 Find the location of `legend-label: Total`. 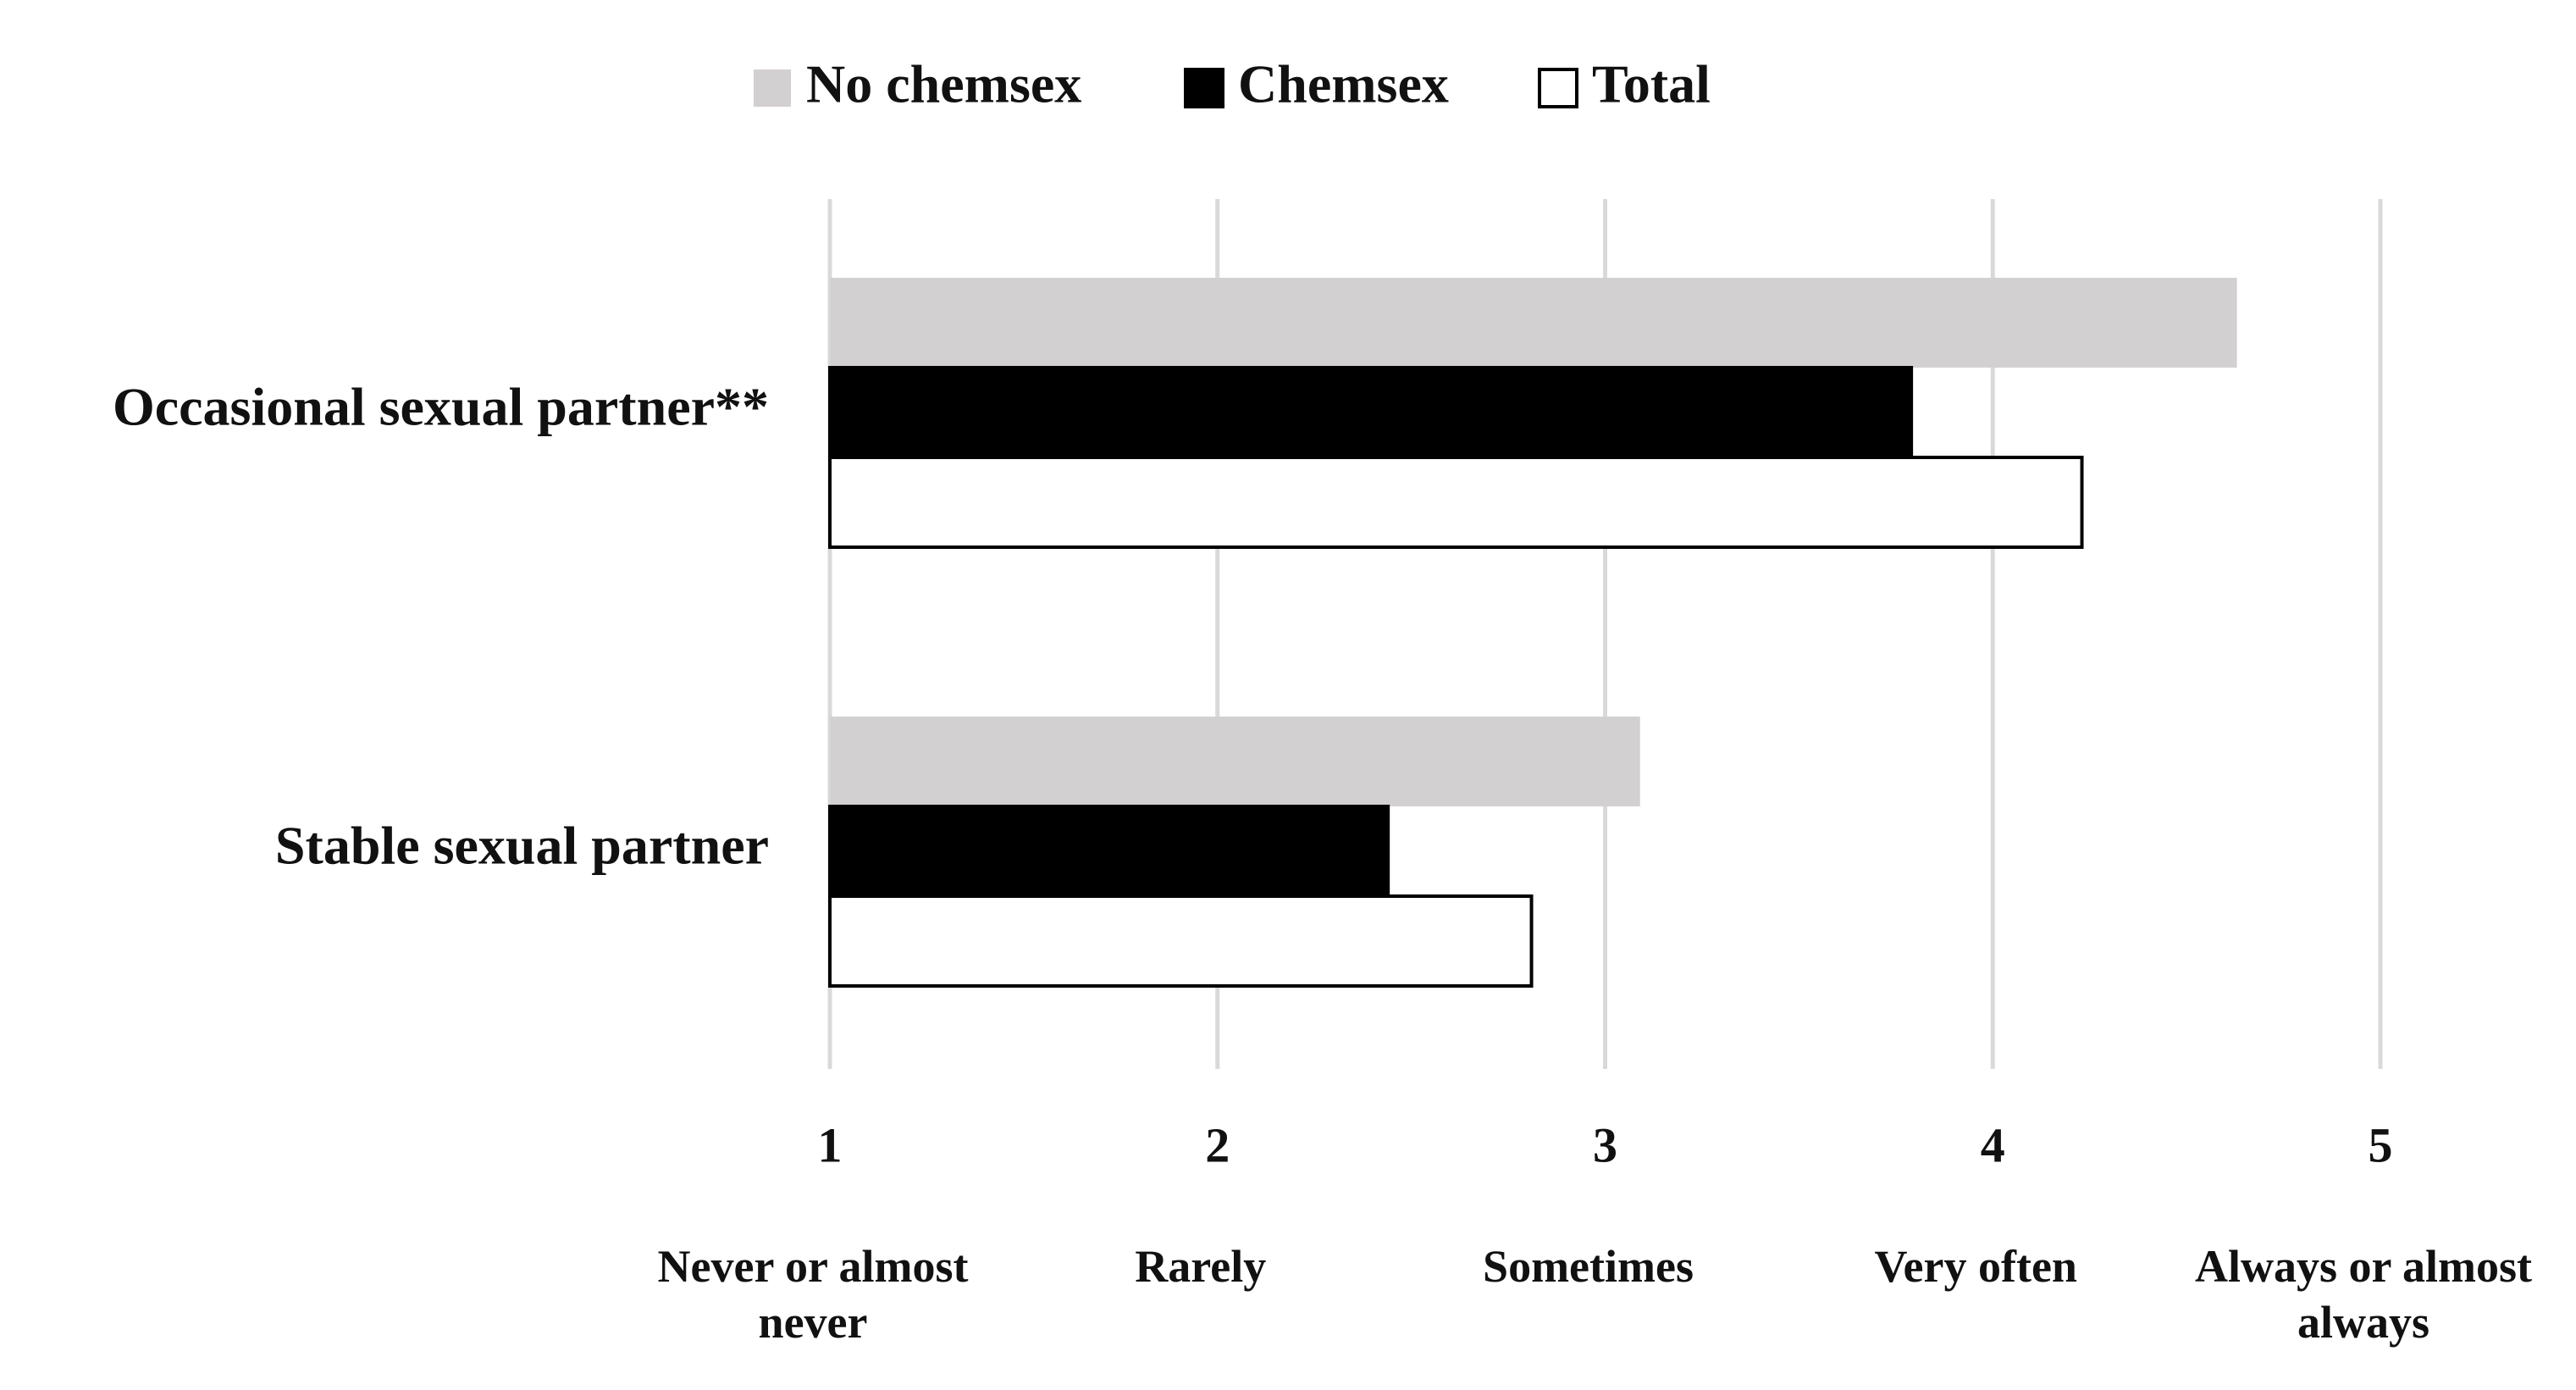

legend-label: Total is located at coordinates (1651, 84).